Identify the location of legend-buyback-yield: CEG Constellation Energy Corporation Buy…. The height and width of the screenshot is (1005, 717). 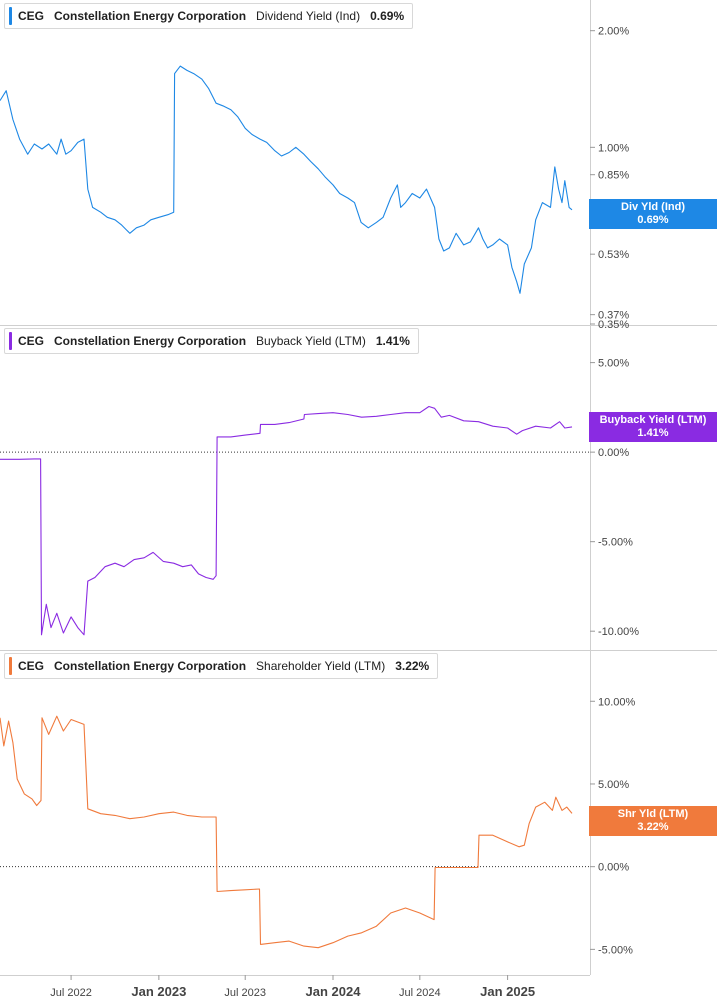
(211, 341).